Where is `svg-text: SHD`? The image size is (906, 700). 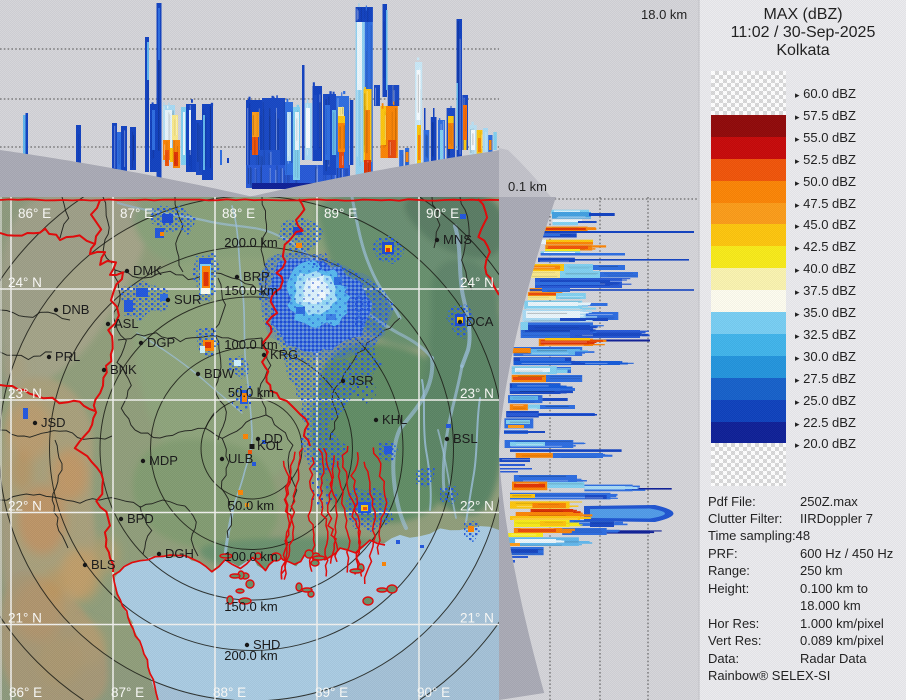 svg-text: SHD is located at coordinates (266, 644).